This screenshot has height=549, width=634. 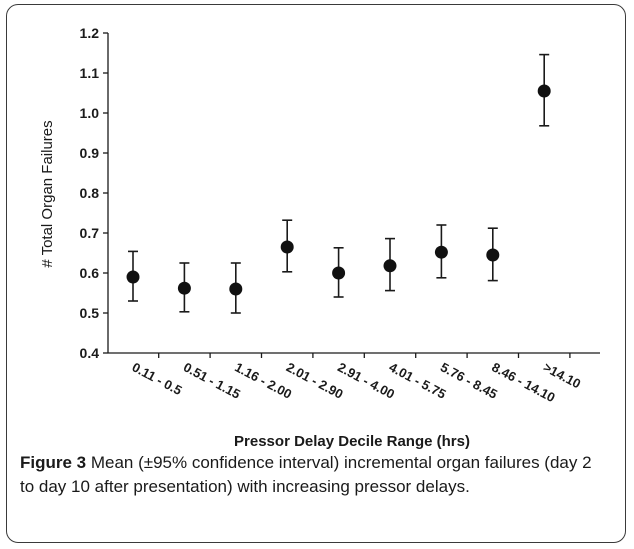 I want to click on y-tick-label: 0.4, so click(x=90, y=353).